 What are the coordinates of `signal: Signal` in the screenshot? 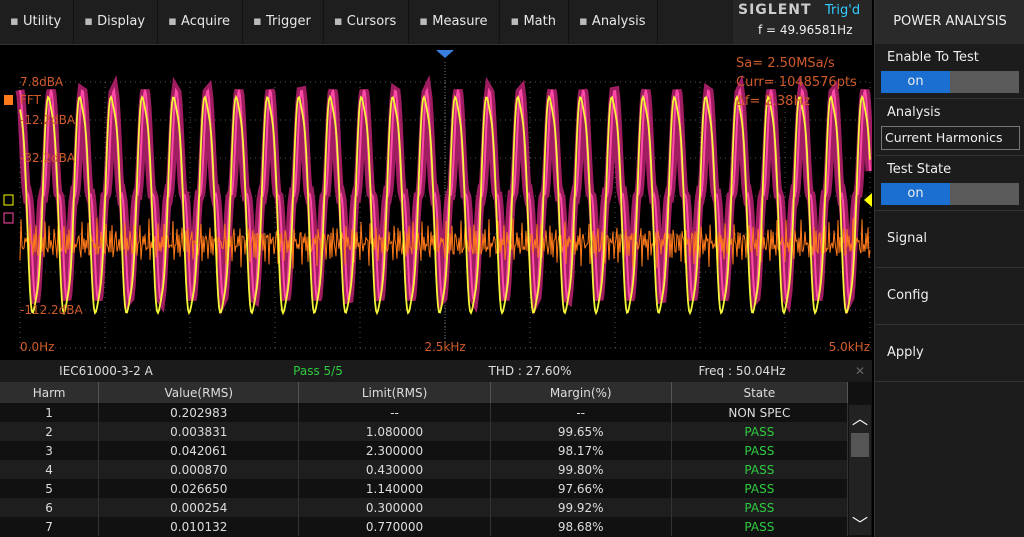 It's located at (949, 239).